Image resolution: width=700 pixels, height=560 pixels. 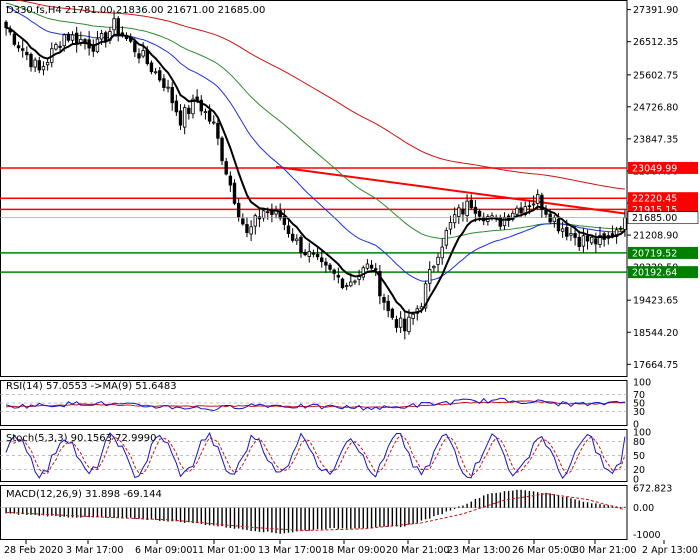 What do you see at coordinates (655, 75) in the screenshot?
I see `price-tick-label: 25602.75` at bounding box center [655, 75].